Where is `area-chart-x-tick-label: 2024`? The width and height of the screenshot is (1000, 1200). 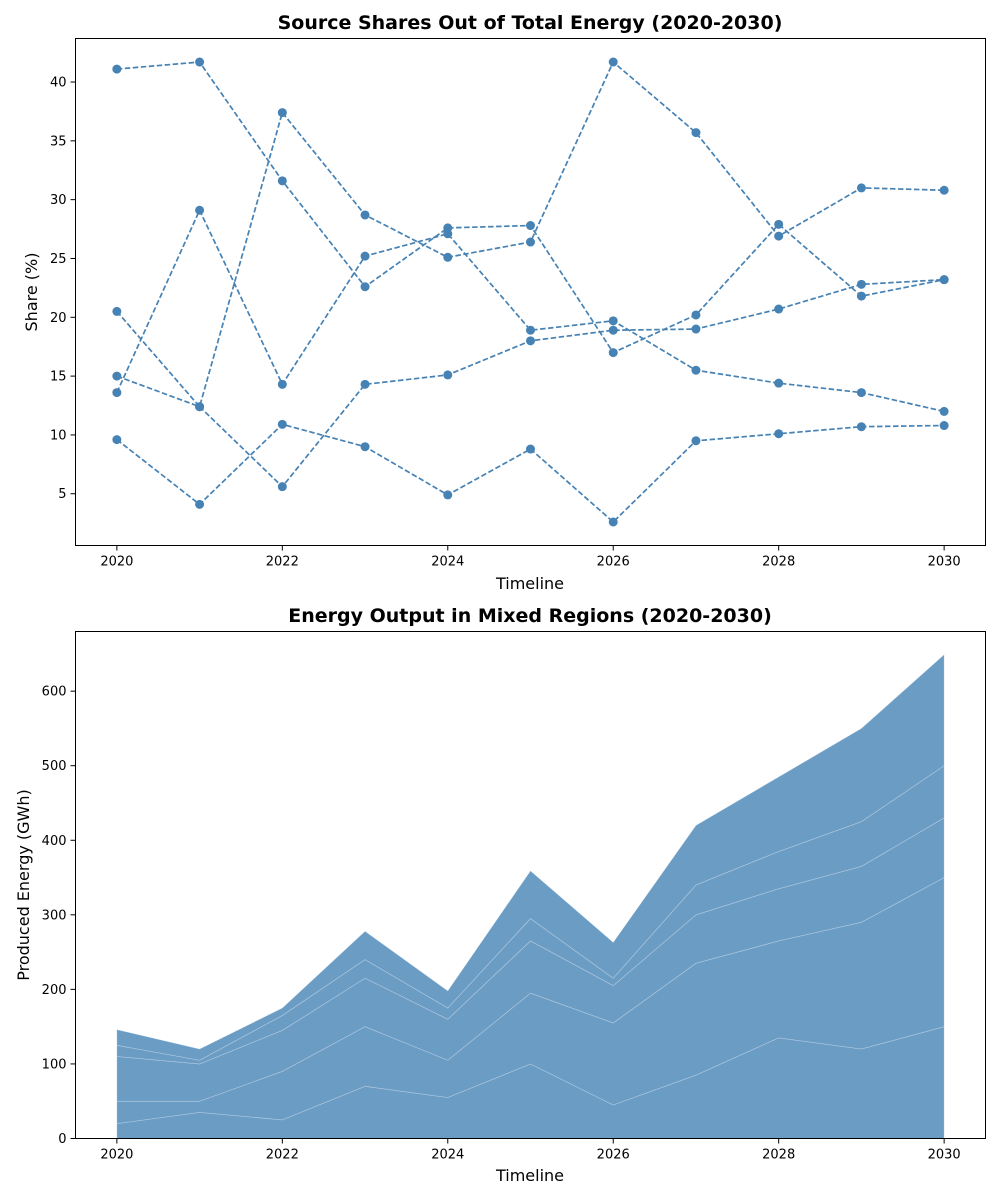
area-chart-x-tick-label: 2024 is located at coordinates (447, 1155).